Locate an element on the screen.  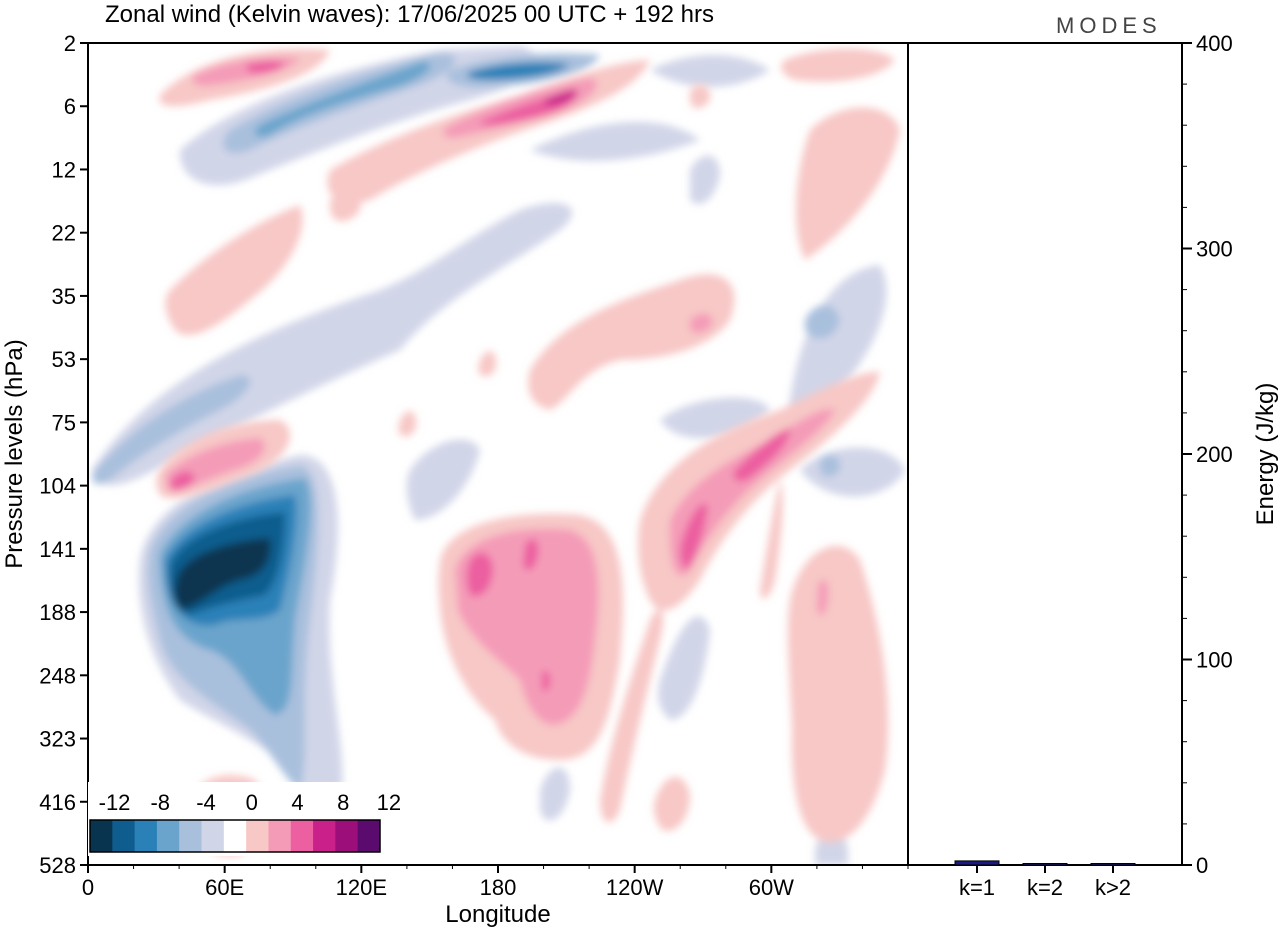
y-tick-label: 141 is located at coordinates (57, 549).